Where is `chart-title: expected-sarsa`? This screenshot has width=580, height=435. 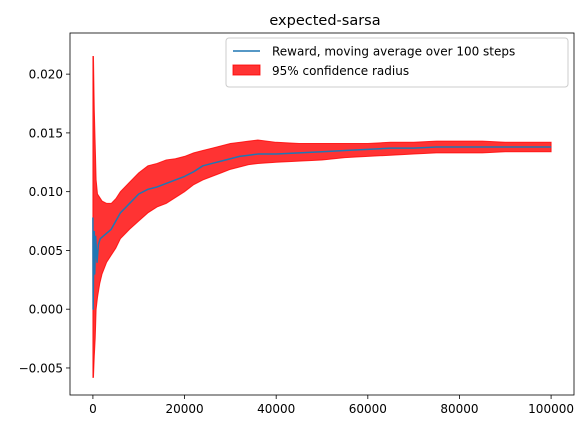 chart-title: expected-sarsa is located at coordinates (324, 21).